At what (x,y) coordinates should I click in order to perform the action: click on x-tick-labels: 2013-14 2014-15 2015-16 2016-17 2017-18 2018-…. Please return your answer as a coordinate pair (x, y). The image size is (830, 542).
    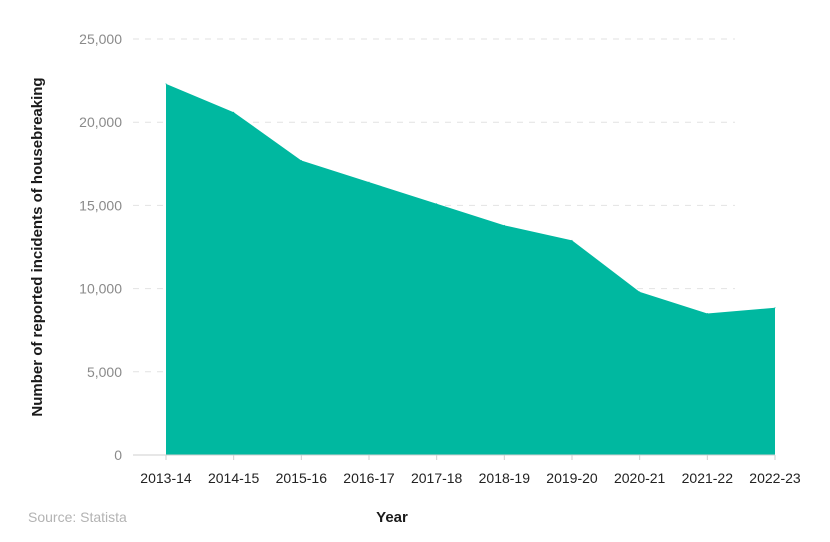
    Looking at the image, I should click on (470, 478).